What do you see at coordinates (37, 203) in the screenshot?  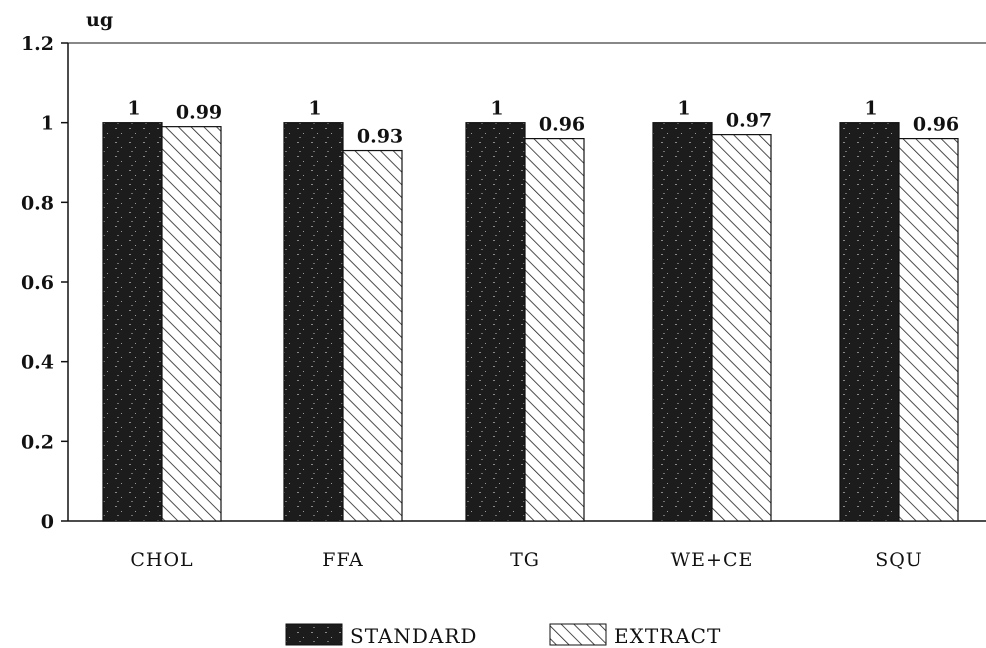 I see `y-tick-label: 0.8` at bounding box center [37, 203].